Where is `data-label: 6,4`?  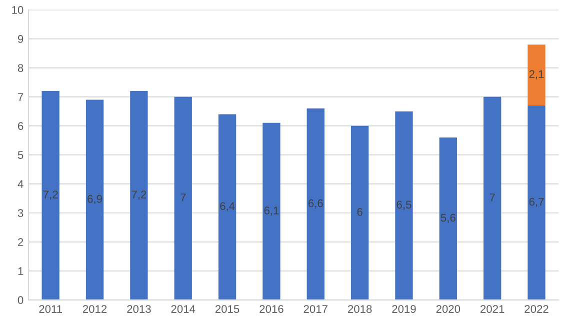 data-label: 6,4 is located at coordinates (227, 207).